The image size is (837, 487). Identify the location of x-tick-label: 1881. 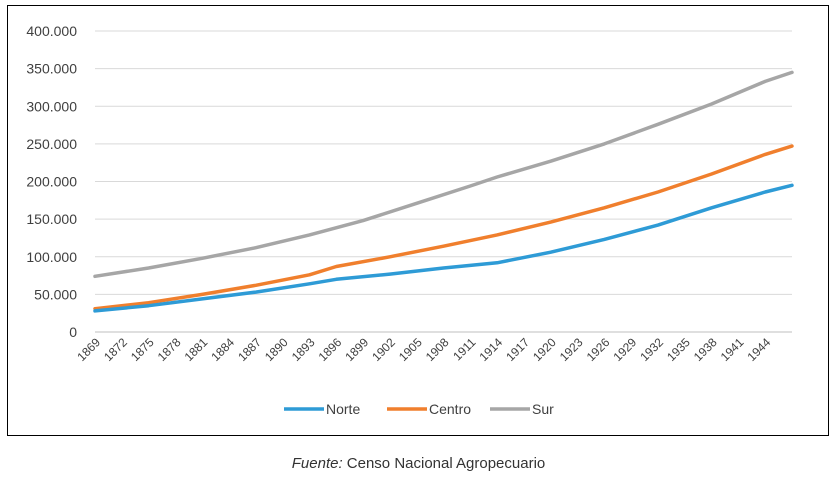
(196, 349).